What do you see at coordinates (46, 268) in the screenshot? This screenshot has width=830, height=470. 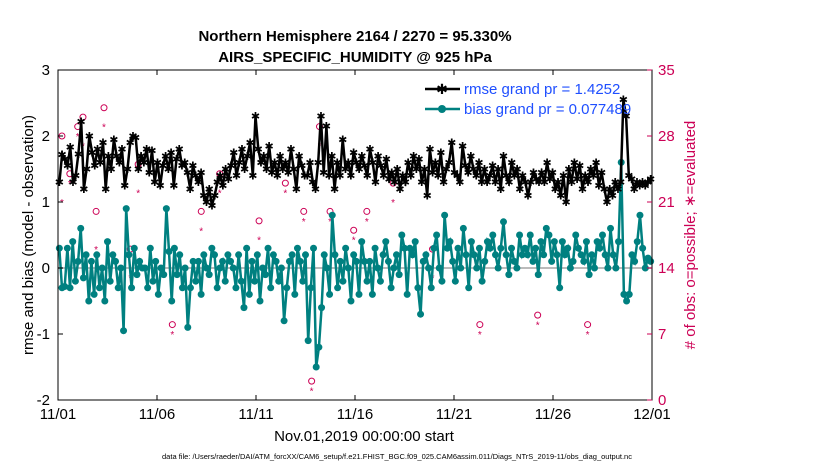 I see `y-tick-label: 0` at bounding box center [46, 268].